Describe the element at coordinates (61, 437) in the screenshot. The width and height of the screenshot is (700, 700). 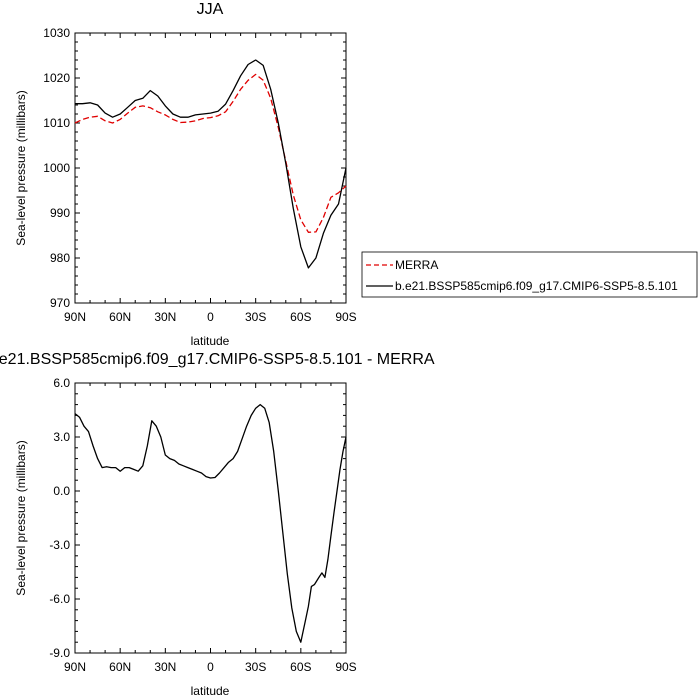
I see `bottom-chart-y-tick-label: 3.0` at that location.